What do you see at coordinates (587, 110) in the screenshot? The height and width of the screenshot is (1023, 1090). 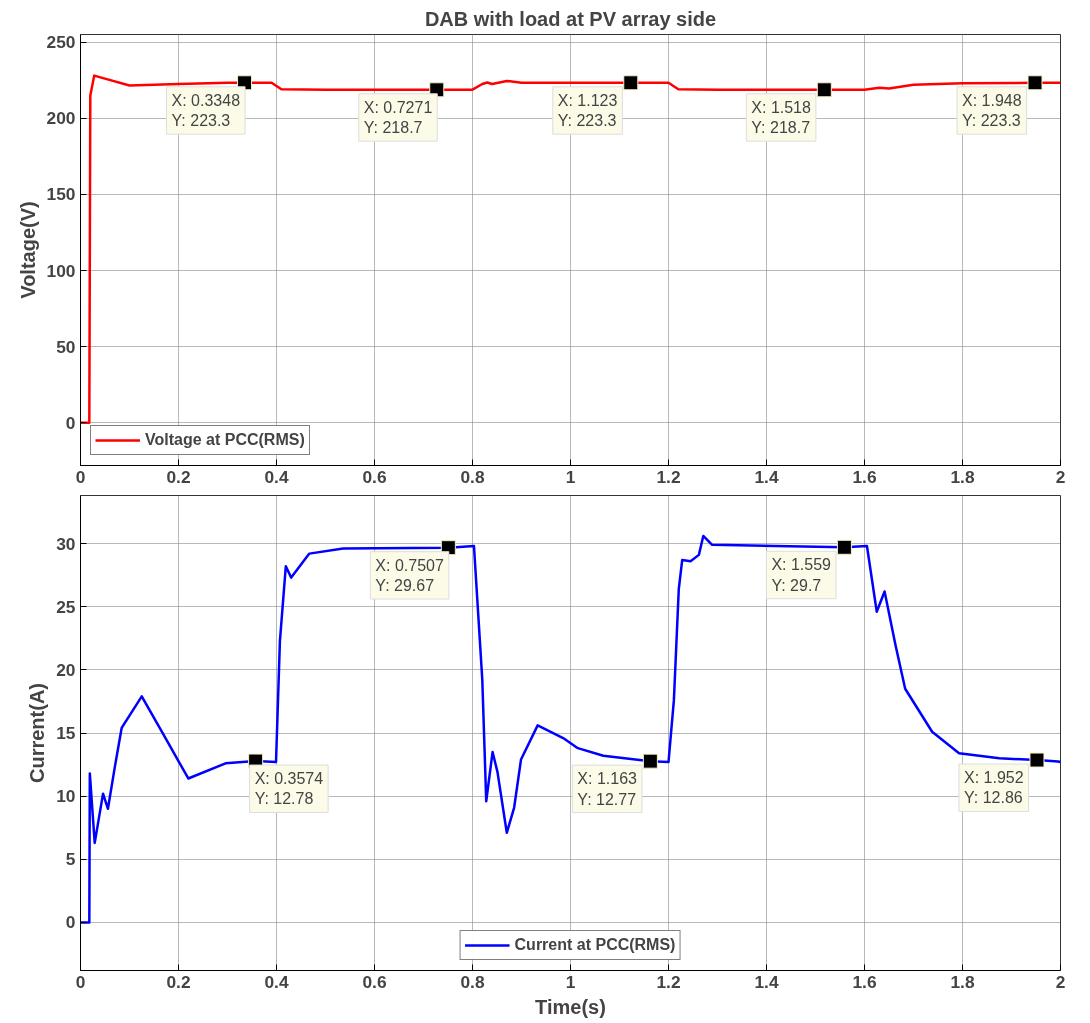 I see `annotation: X: 1.123 Y: 223.3` at bounding box center [587, 110].